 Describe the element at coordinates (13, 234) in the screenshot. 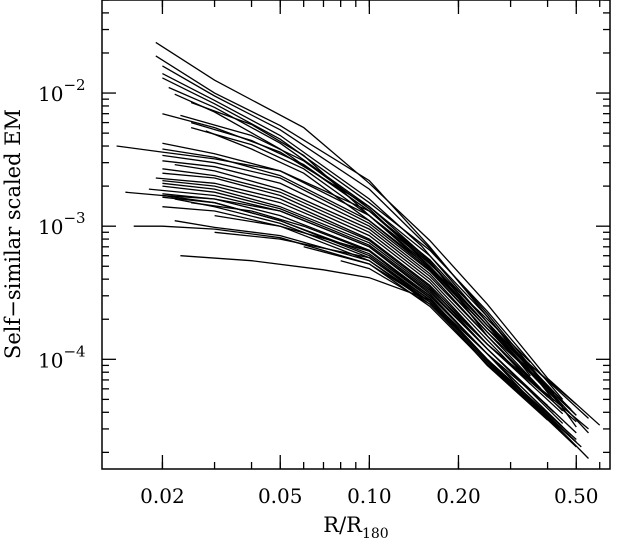

I see `y-axis-title: Self−similar scaled EM` at that location.